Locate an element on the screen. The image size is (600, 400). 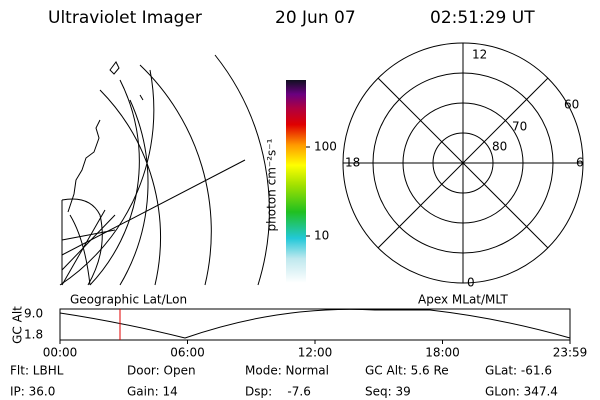
info-field: GLon: 347.4 is located at coordinates (521, 392).